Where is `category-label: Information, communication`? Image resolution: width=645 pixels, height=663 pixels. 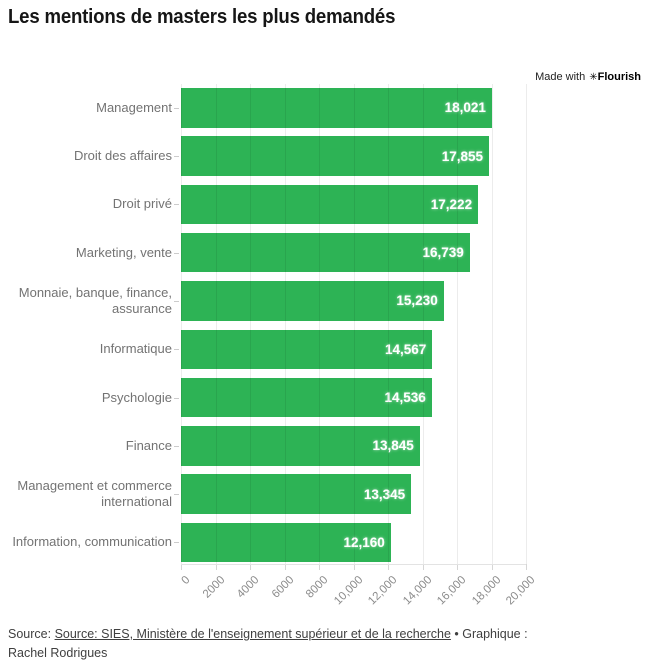
category-label: Information, communication is located at coordinates (92, 542).